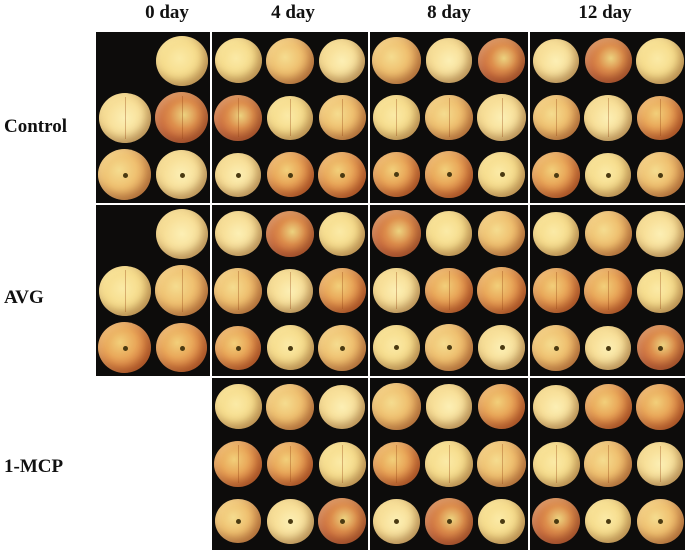 The height and width of the screenshot is (552, 685). What do you see at coordinates (293, 12) in the screenshot?
I see `column-header-4-day: 4 day` at bounding box center [293, 12].